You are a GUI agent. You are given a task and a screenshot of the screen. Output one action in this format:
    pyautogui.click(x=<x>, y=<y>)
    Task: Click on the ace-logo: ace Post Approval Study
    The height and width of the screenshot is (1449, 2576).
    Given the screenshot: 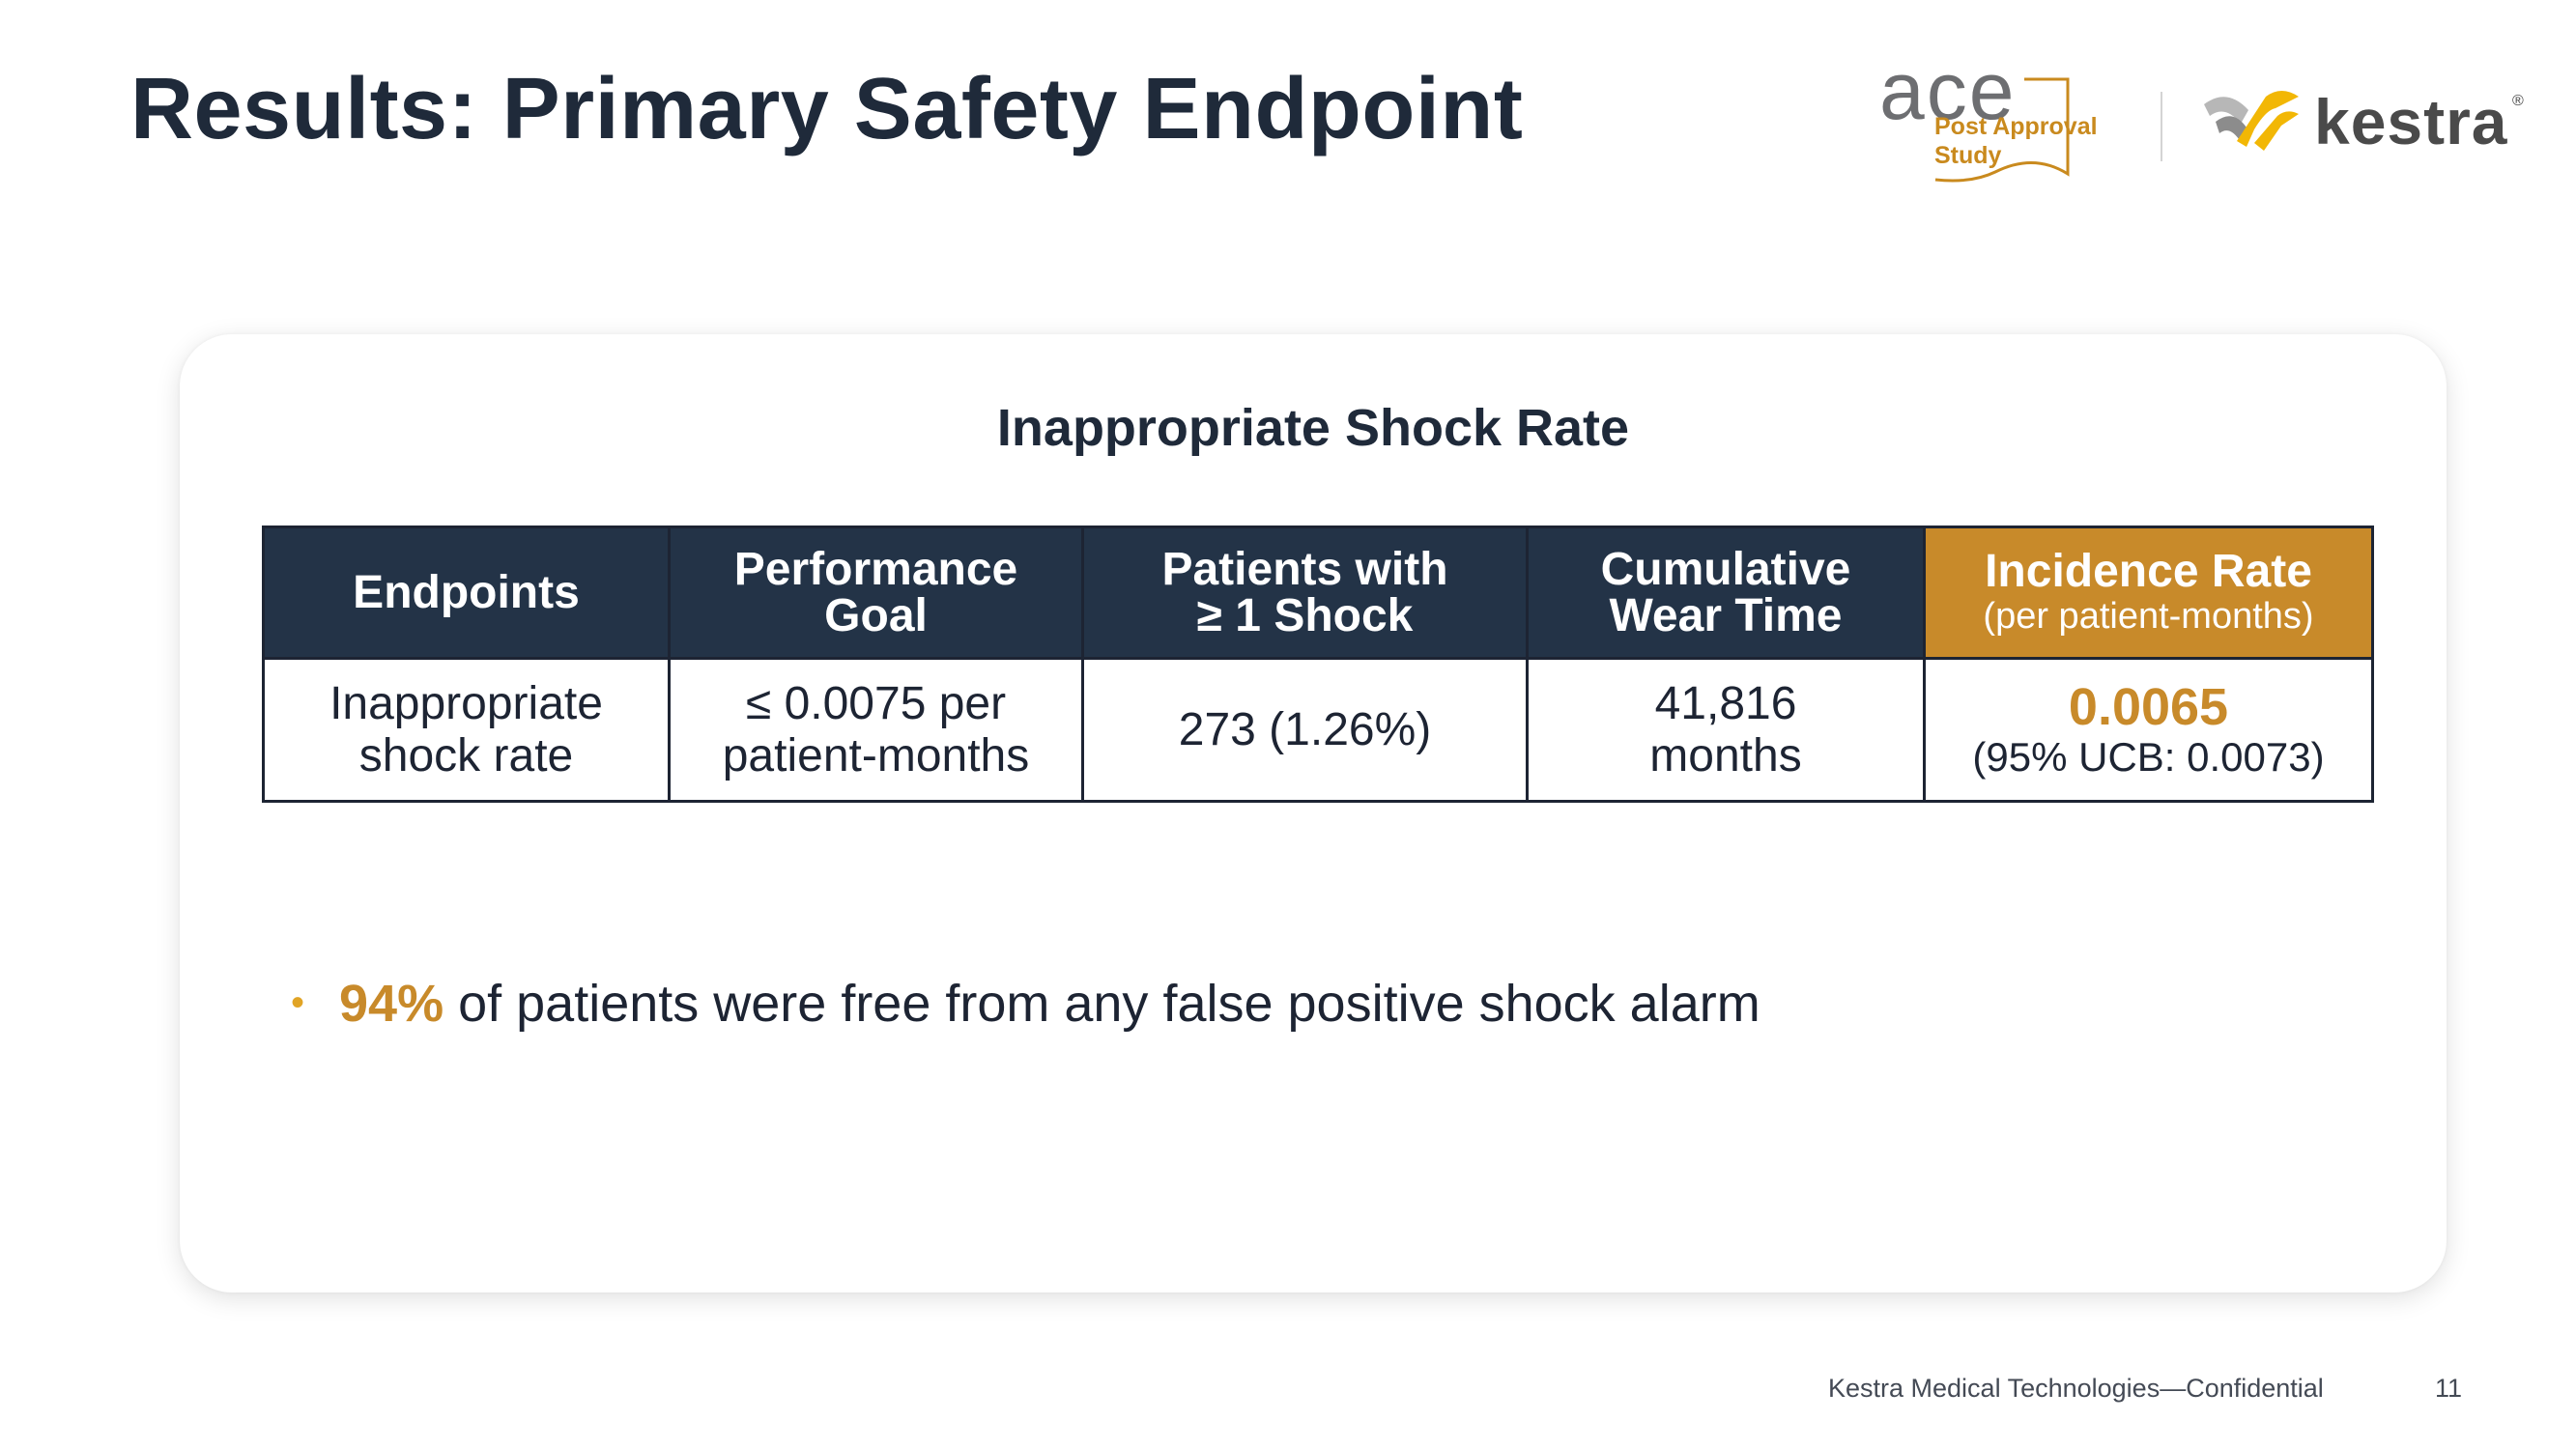 What is the action you would take?
    pyautogui.click(x=2000, y=121)
    